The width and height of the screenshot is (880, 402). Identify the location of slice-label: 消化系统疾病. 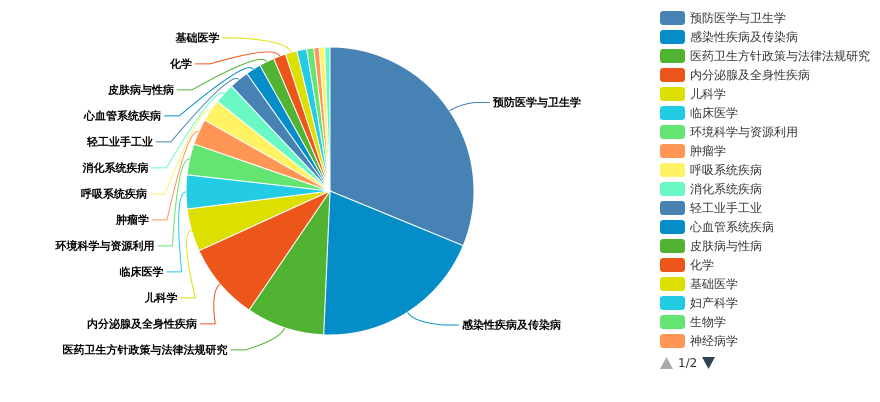
(114, 167).